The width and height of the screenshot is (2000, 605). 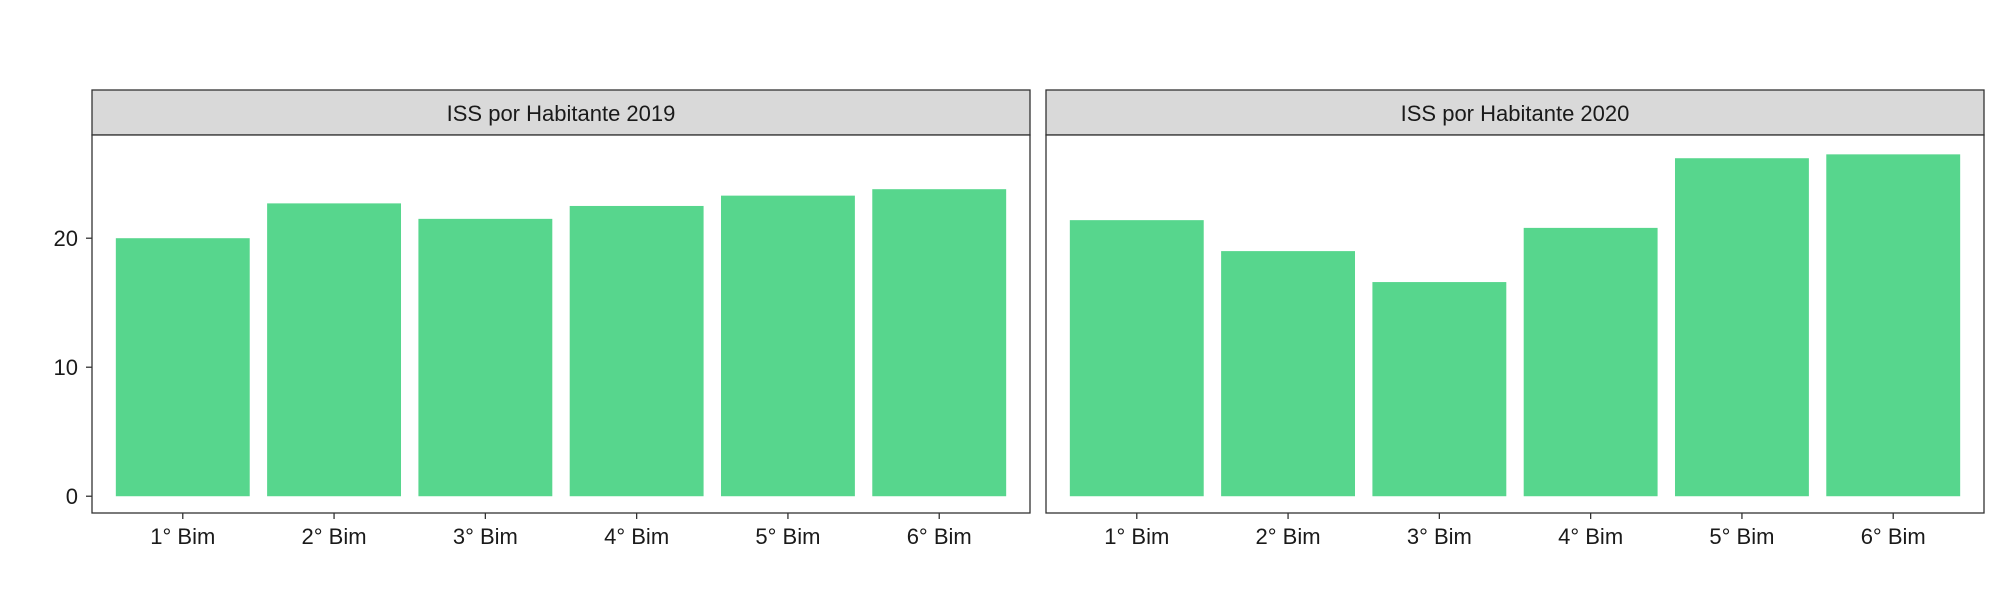 I want to click on y-tick-label: 0, so click(x=72, y=496).